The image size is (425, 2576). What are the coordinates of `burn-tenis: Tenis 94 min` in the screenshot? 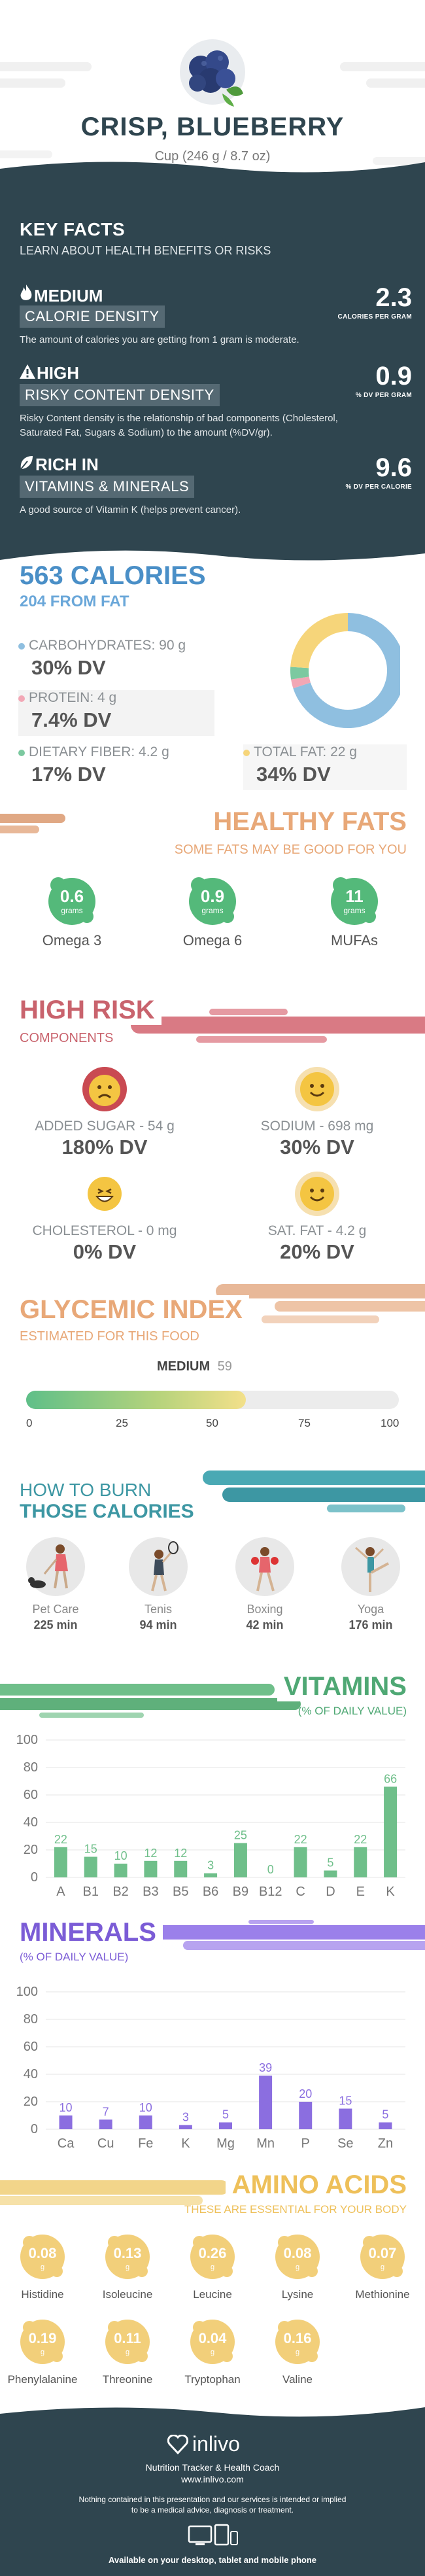 It's located at (158, 1592).